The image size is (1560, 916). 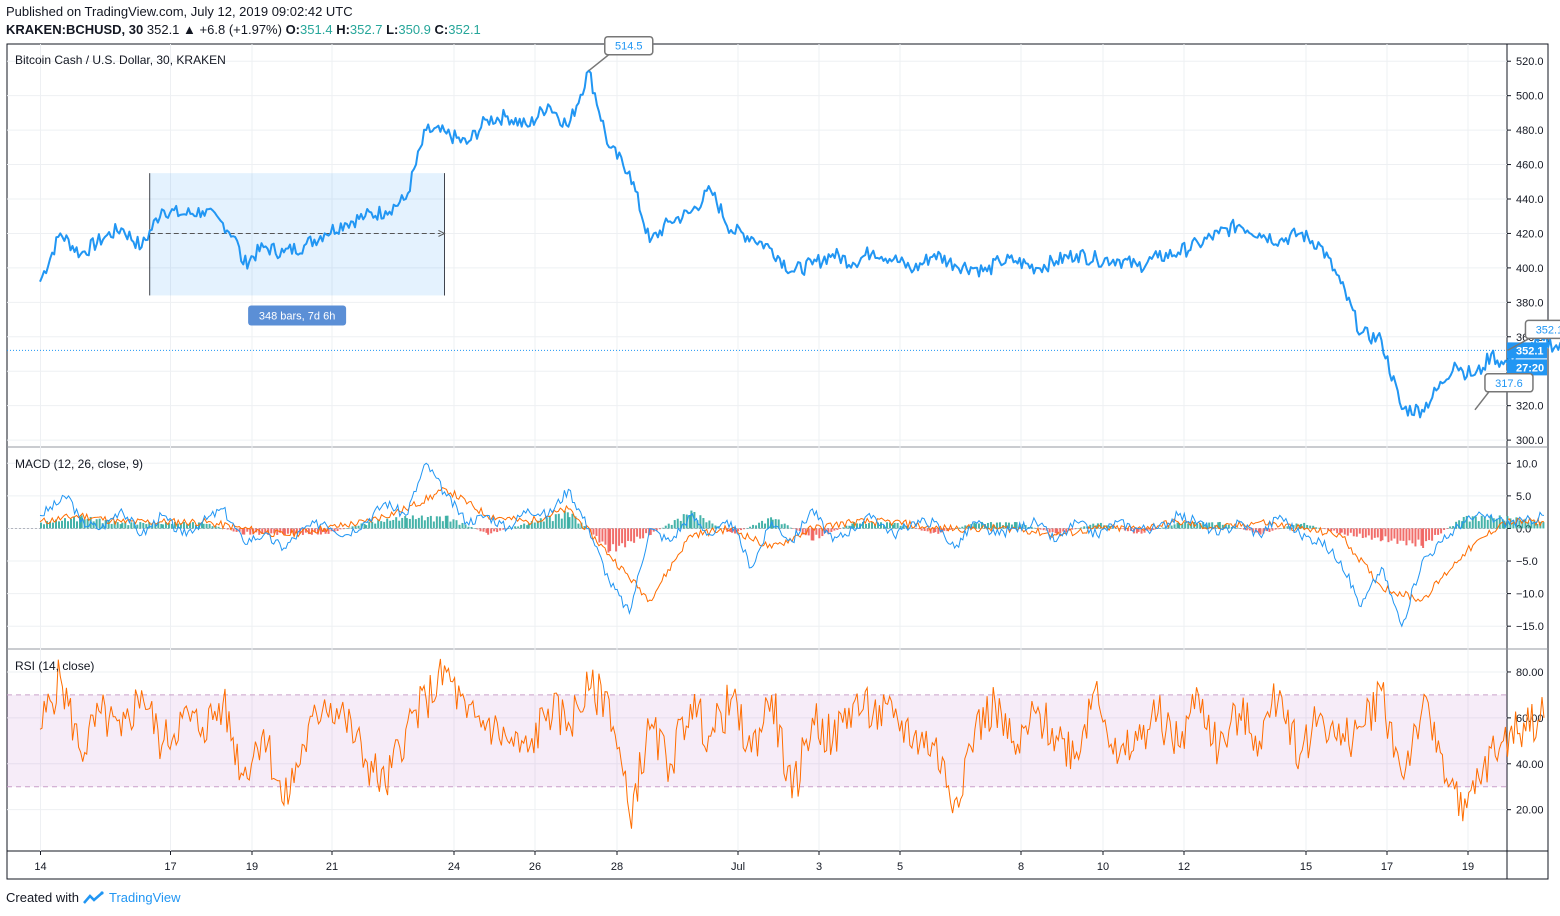 What do you see at coordinates (738, 867) in the screenshot?
I see `time-tick-label: Jul` at bounding box center [738, 867].